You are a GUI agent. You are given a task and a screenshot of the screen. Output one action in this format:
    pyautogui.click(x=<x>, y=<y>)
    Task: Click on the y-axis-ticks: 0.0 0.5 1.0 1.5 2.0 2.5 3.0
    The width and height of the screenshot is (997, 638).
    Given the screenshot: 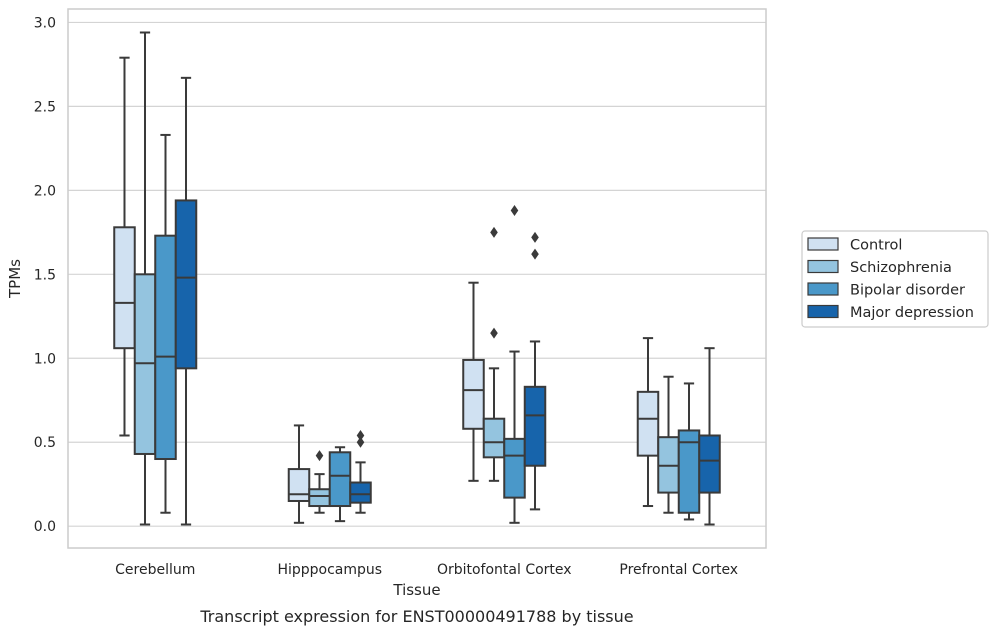 What is the action you would take?
    pyautogui.click(x=45, y=275)
    